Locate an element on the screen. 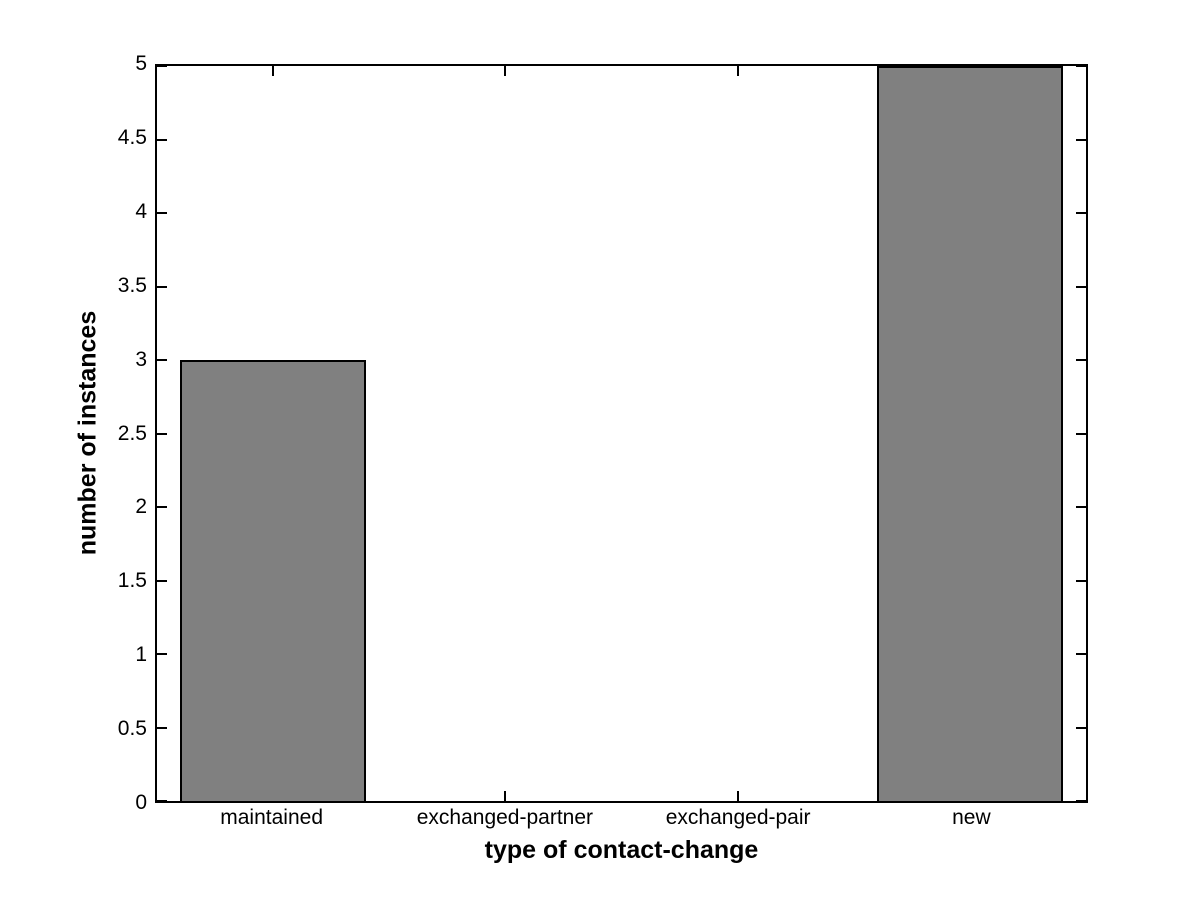 Image resolution: width=1201 pixels, height=901 pixels. y-tick-label: 3.5 is located at coordinates (132, 285).